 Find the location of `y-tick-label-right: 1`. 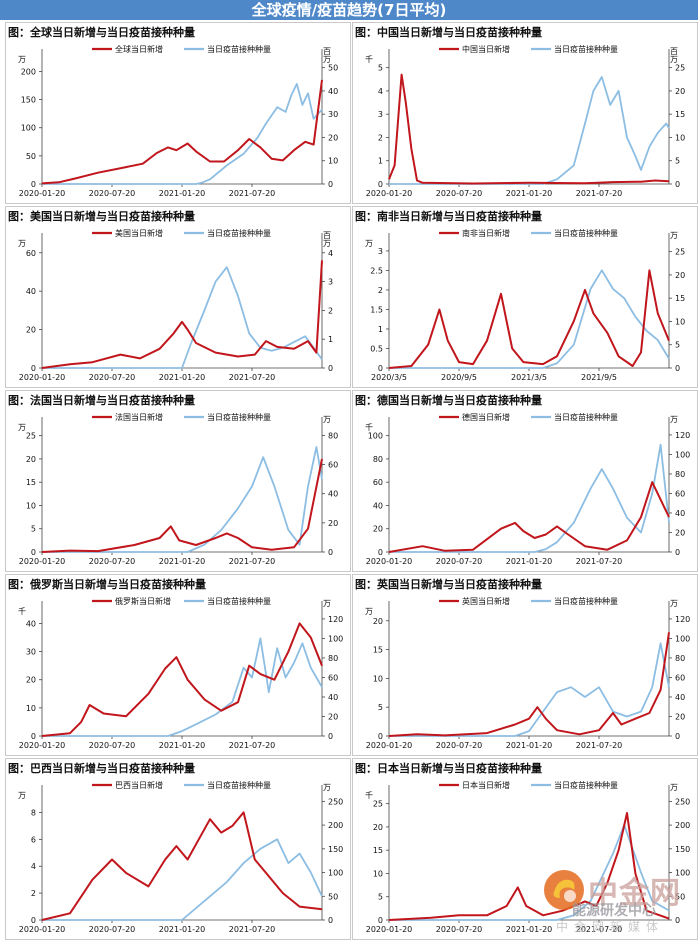

y-tick-label-right: 1 is located at coordinates (330, 339).